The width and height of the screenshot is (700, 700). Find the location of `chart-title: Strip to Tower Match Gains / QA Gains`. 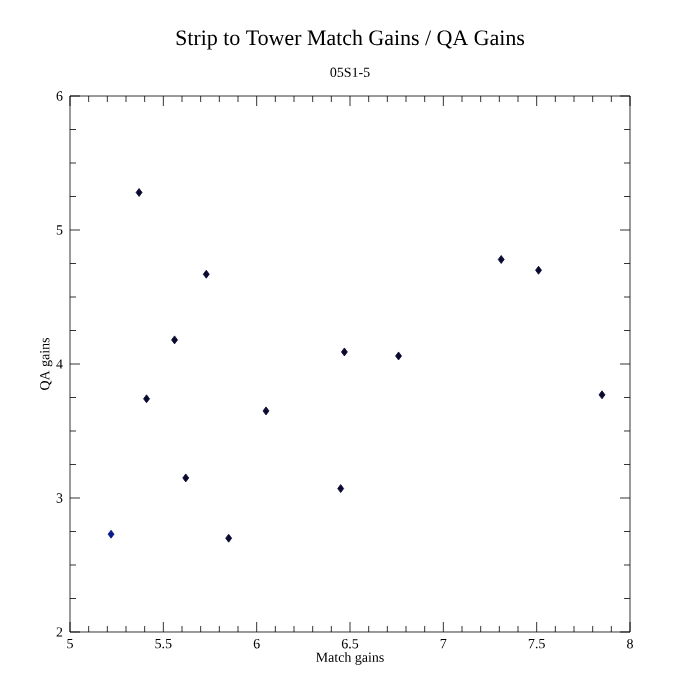

chart-title: Strip to Tower Match Gains / QA Gains is located at coordinates (350, 39).